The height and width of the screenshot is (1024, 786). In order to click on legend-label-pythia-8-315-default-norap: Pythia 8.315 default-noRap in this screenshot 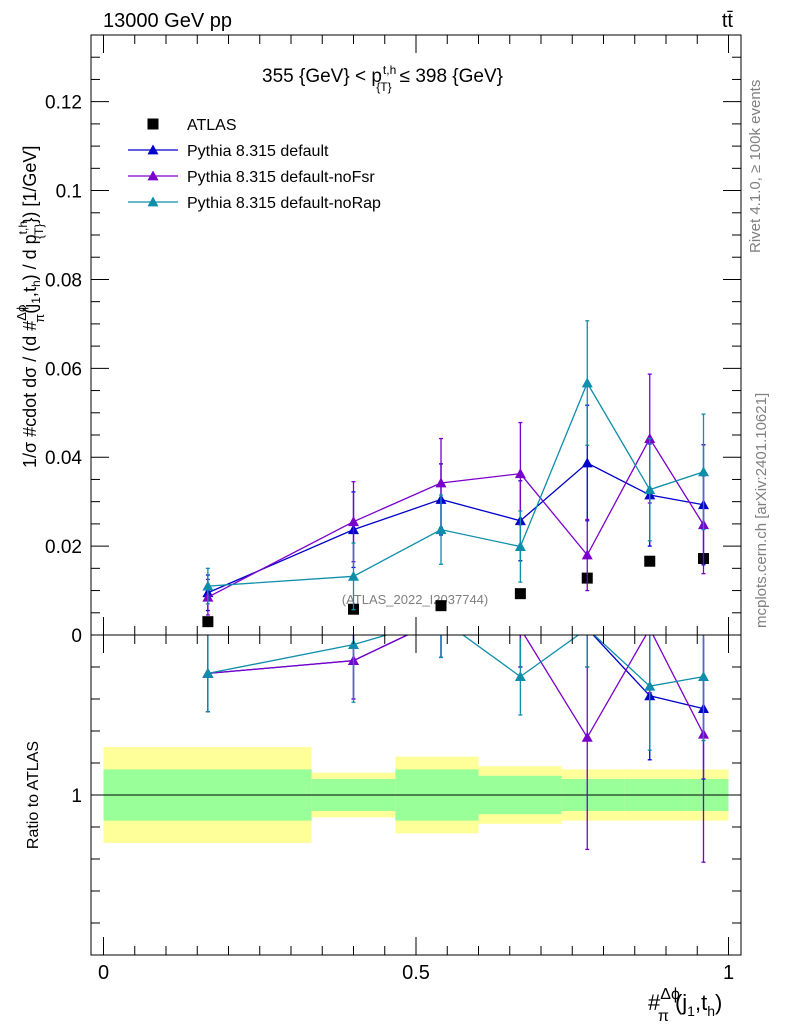, I will do `click(284, 203)`.